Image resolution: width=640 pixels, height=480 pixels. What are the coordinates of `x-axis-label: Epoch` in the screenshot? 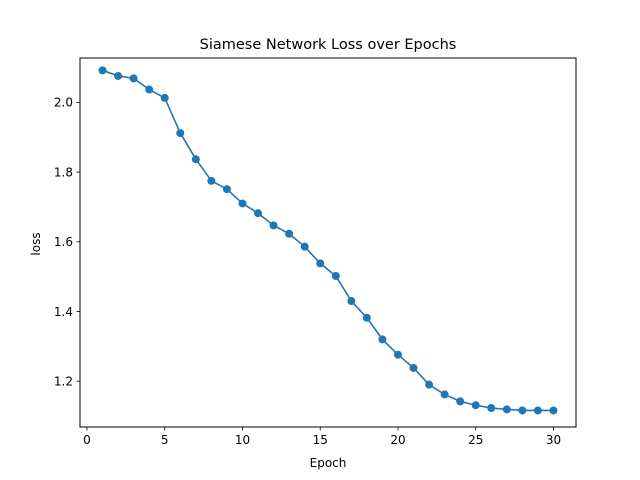 It's located at (328, 463).